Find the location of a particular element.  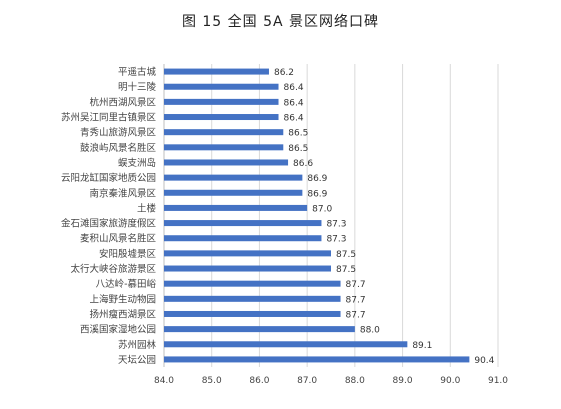

category-label: 苏州吴江同里古镇景区 is located at coordinates (109, 118).